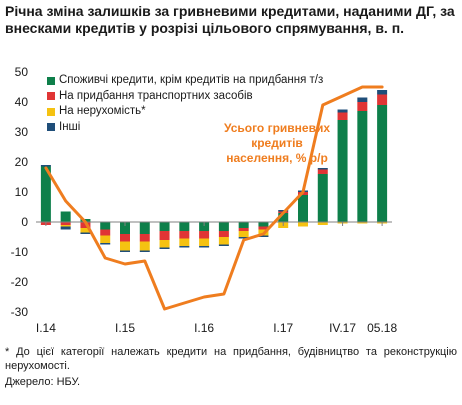  What do you see at coordinates (22, 72) in the screenshot?
I see `y-tick-label: 50` at bounding box center [22, 72].